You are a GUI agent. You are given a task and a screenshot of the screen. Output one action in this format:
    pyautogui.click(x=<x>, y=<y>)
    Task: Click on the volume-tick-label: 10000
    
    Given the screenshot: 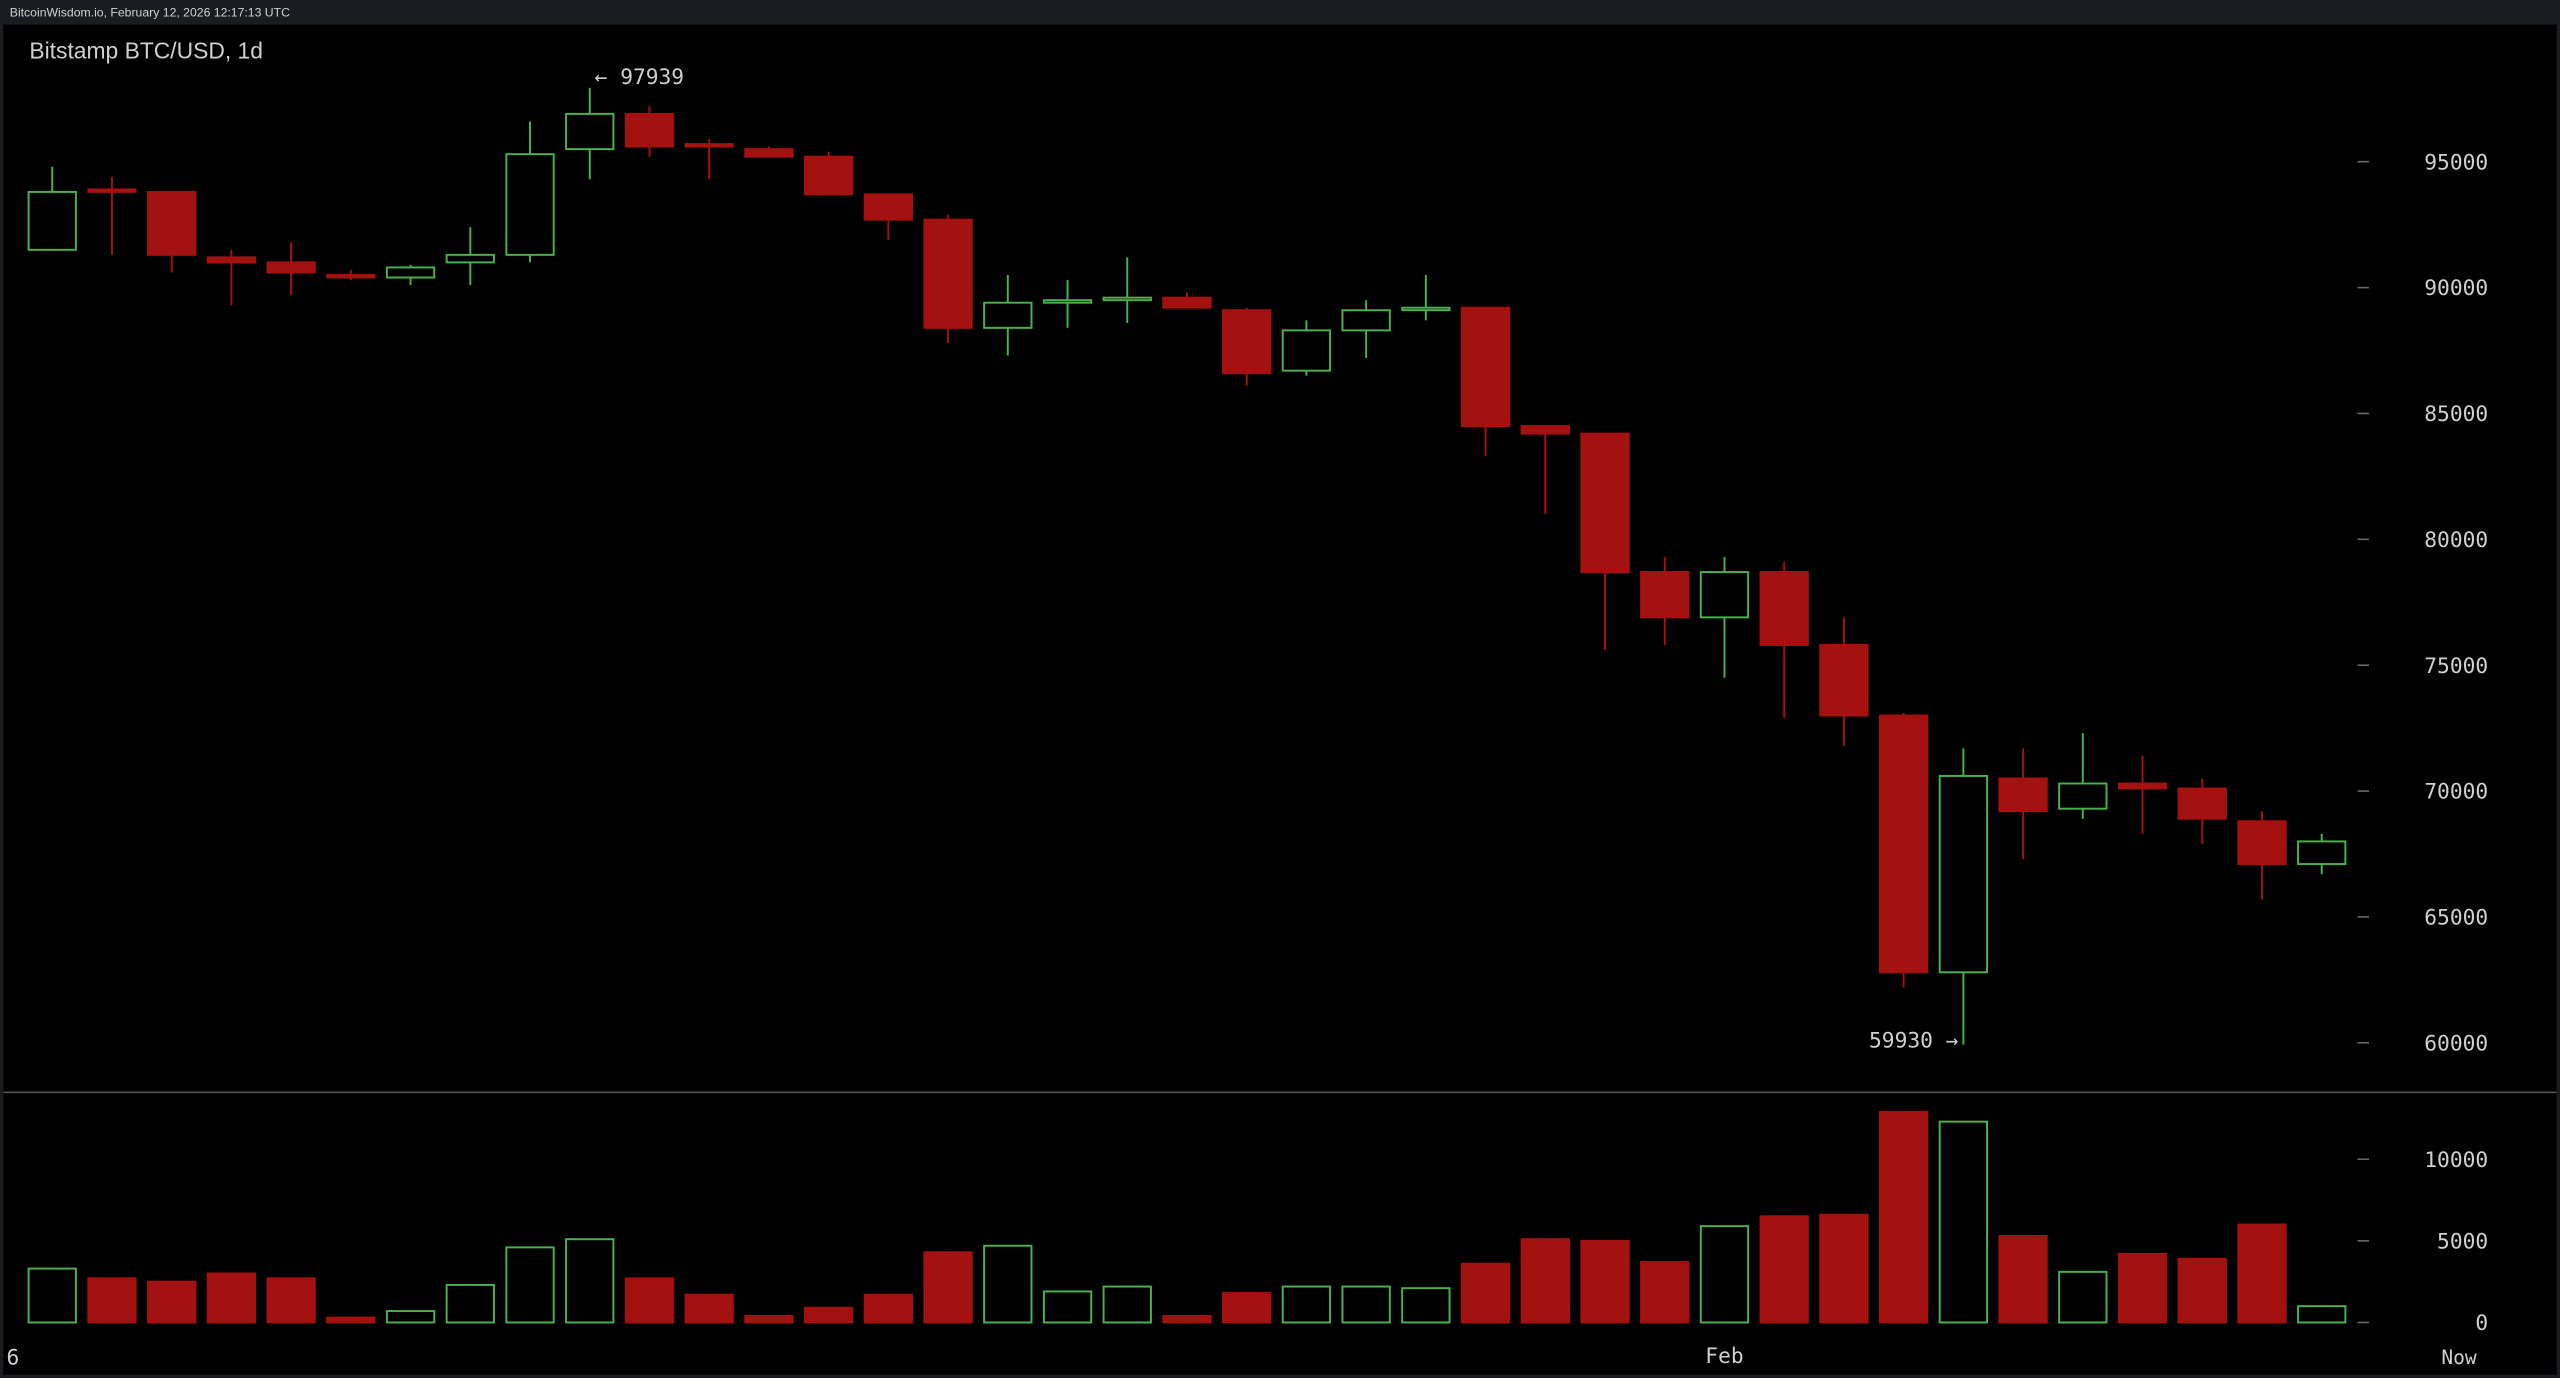 What is the action you would take?
    pyautogui.click(x=2456, y=1160)
    